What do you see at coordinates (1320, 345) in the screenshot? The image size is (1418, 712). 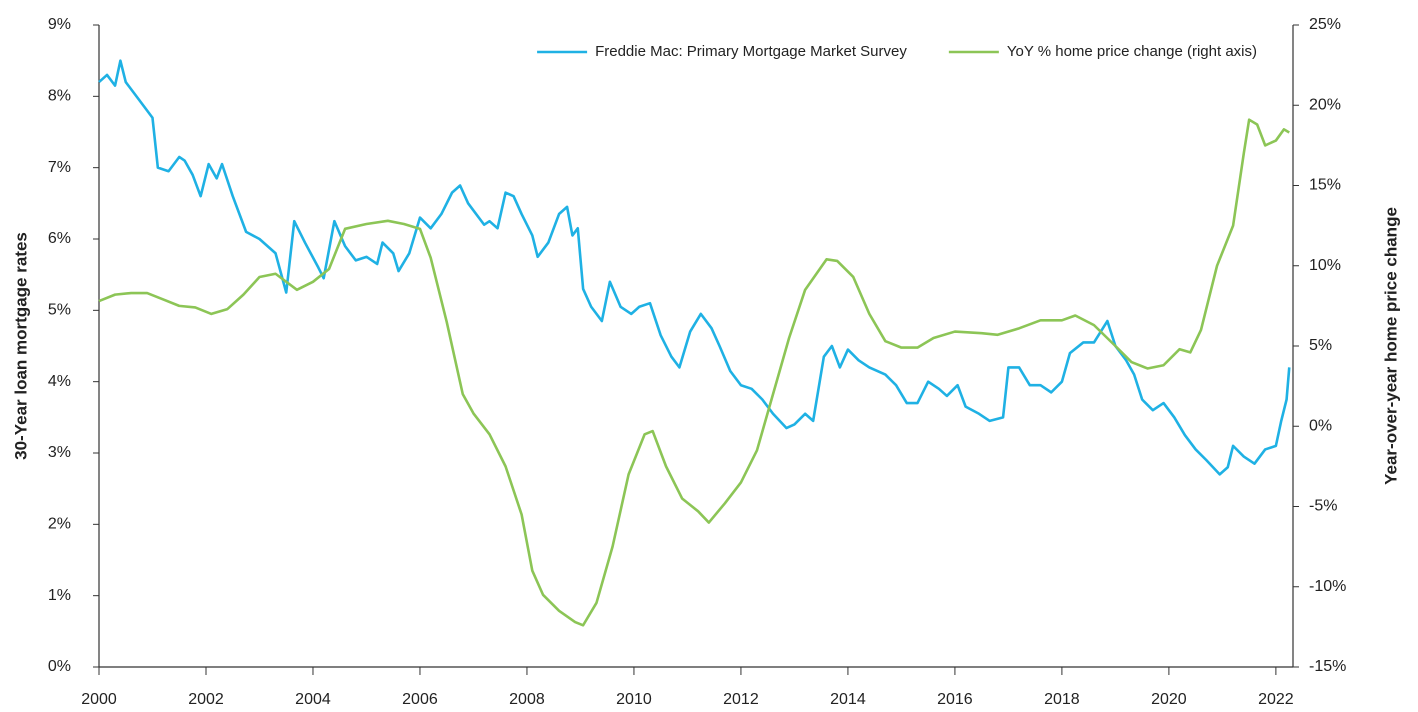 I see `y2-tick-label: 5%` at bounding box center [1320, 345].